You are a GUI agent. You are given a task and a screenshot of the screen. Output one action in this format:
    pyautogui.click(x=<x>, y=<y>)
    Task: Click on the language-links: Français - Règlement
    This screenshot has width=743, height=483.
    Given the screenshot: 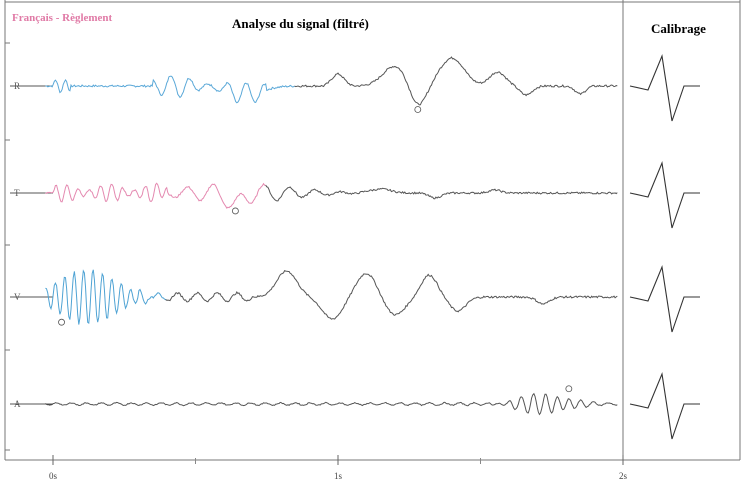 What is the action you would take?
    pyautogui.click(x=62, y=18)
    